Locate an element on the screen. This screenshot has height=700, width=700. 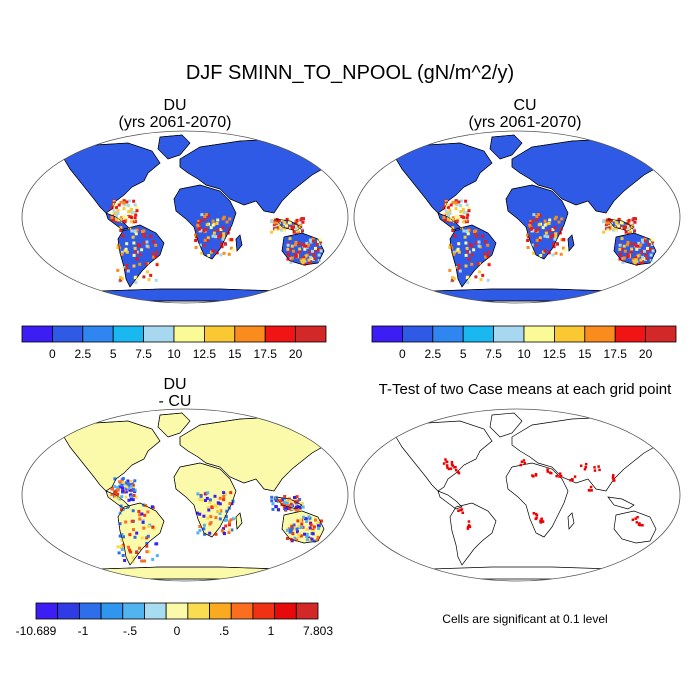
colorbar-label: 10 is located at coordinates (524, 354).